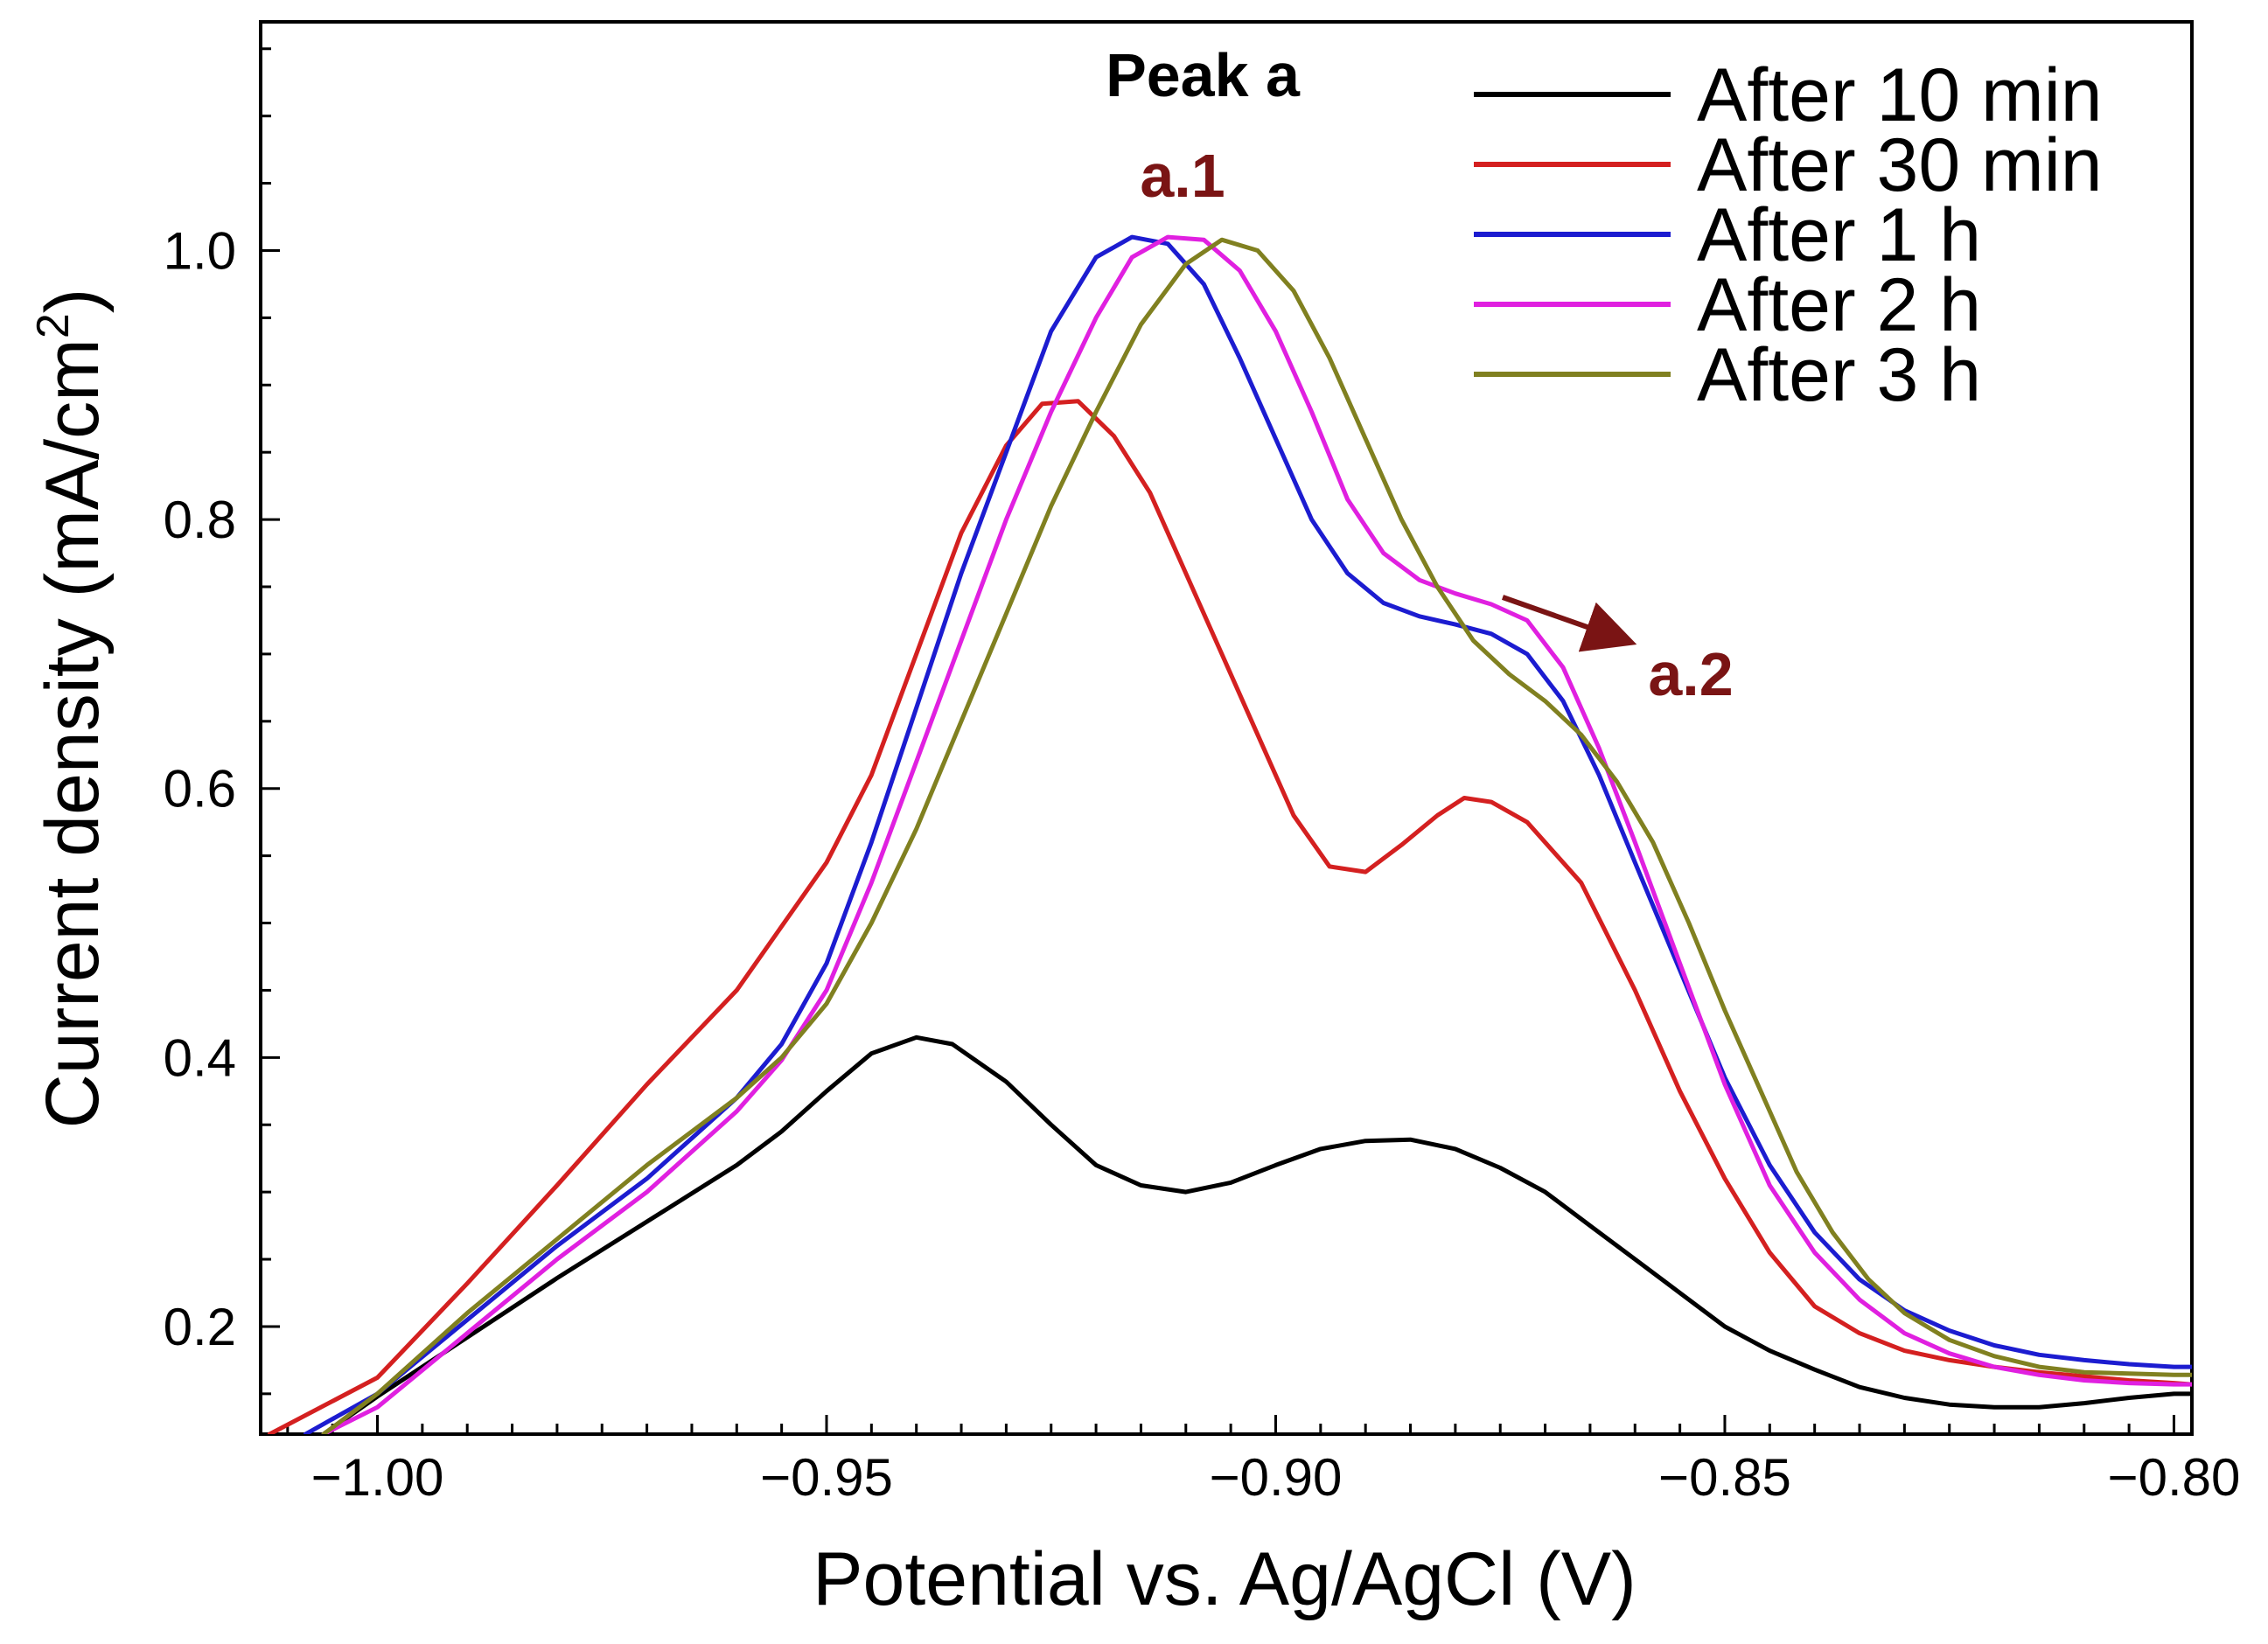 The width and height of the screenshot is (2268, 1644). I want to click on x-tick-label: −0.90, so click(1276, 1477).